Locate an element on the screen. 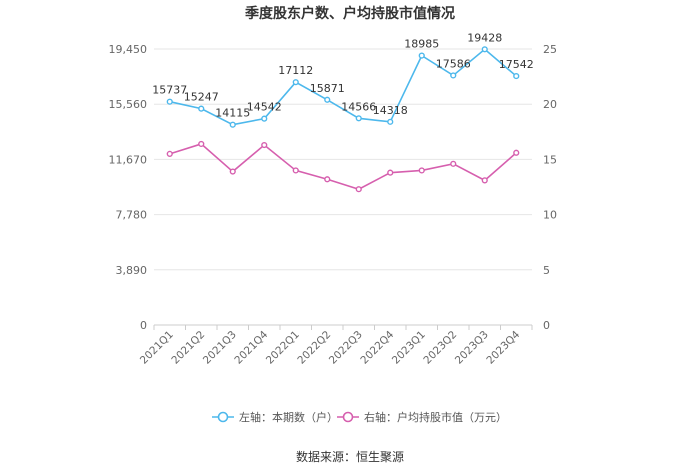  x-tick-label: 2021Q1 is located at coordinates (157, 348).